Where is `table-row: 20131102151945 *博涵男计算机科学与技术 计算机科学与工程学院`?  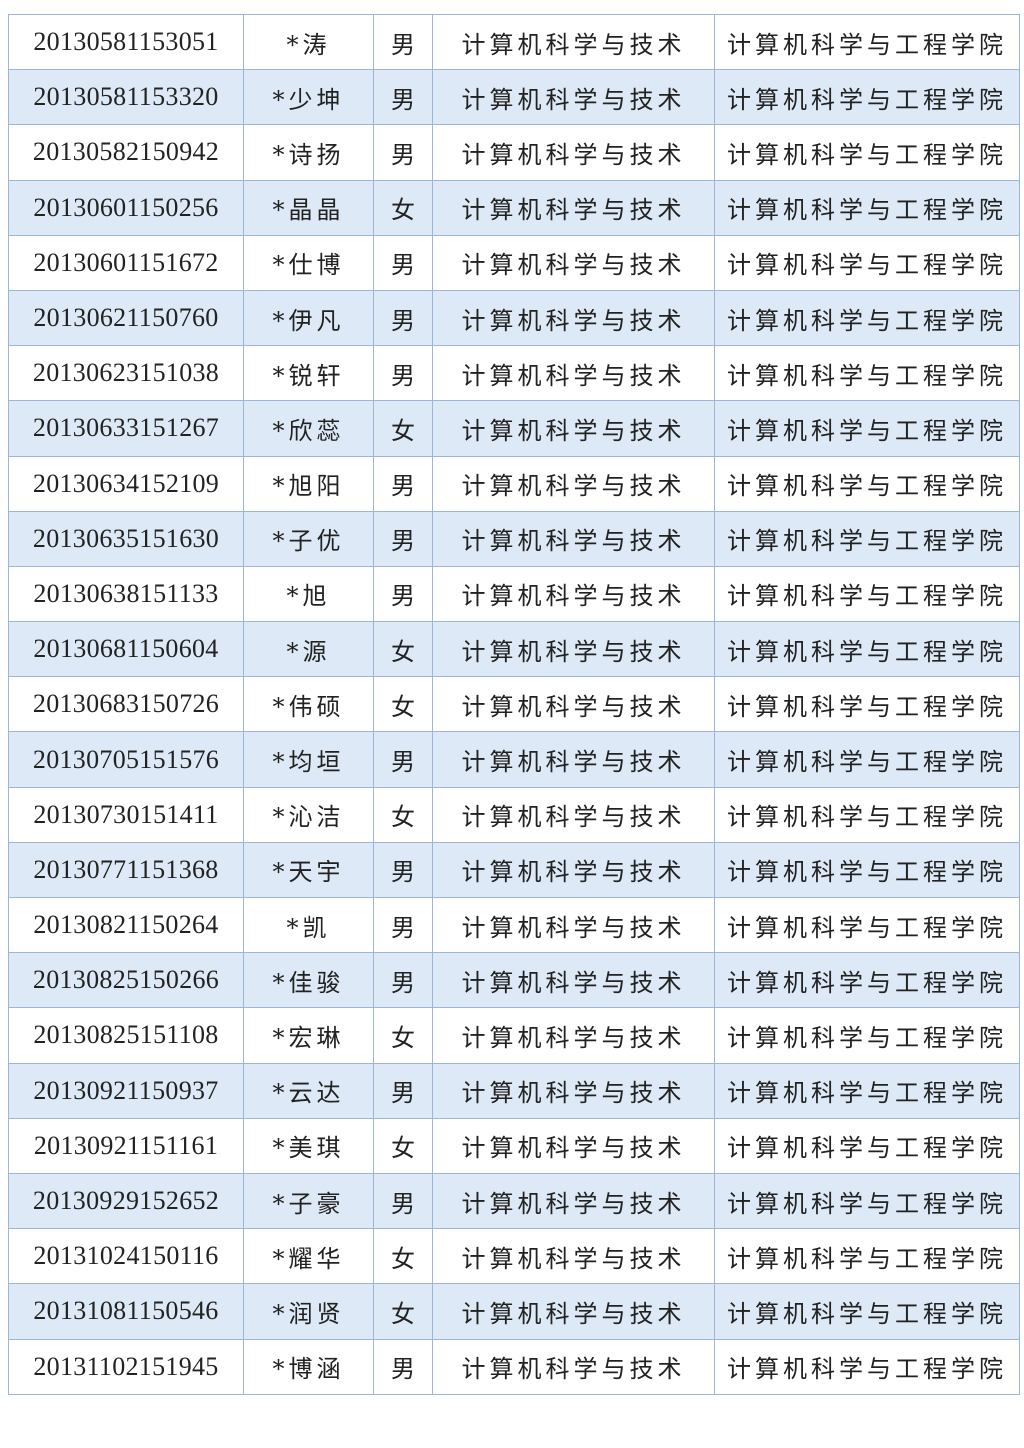
table-row: 20131102151945 *博涵男计算机科学与技术 计算机科学与工程学院 is located at coordinates (514, 1366).